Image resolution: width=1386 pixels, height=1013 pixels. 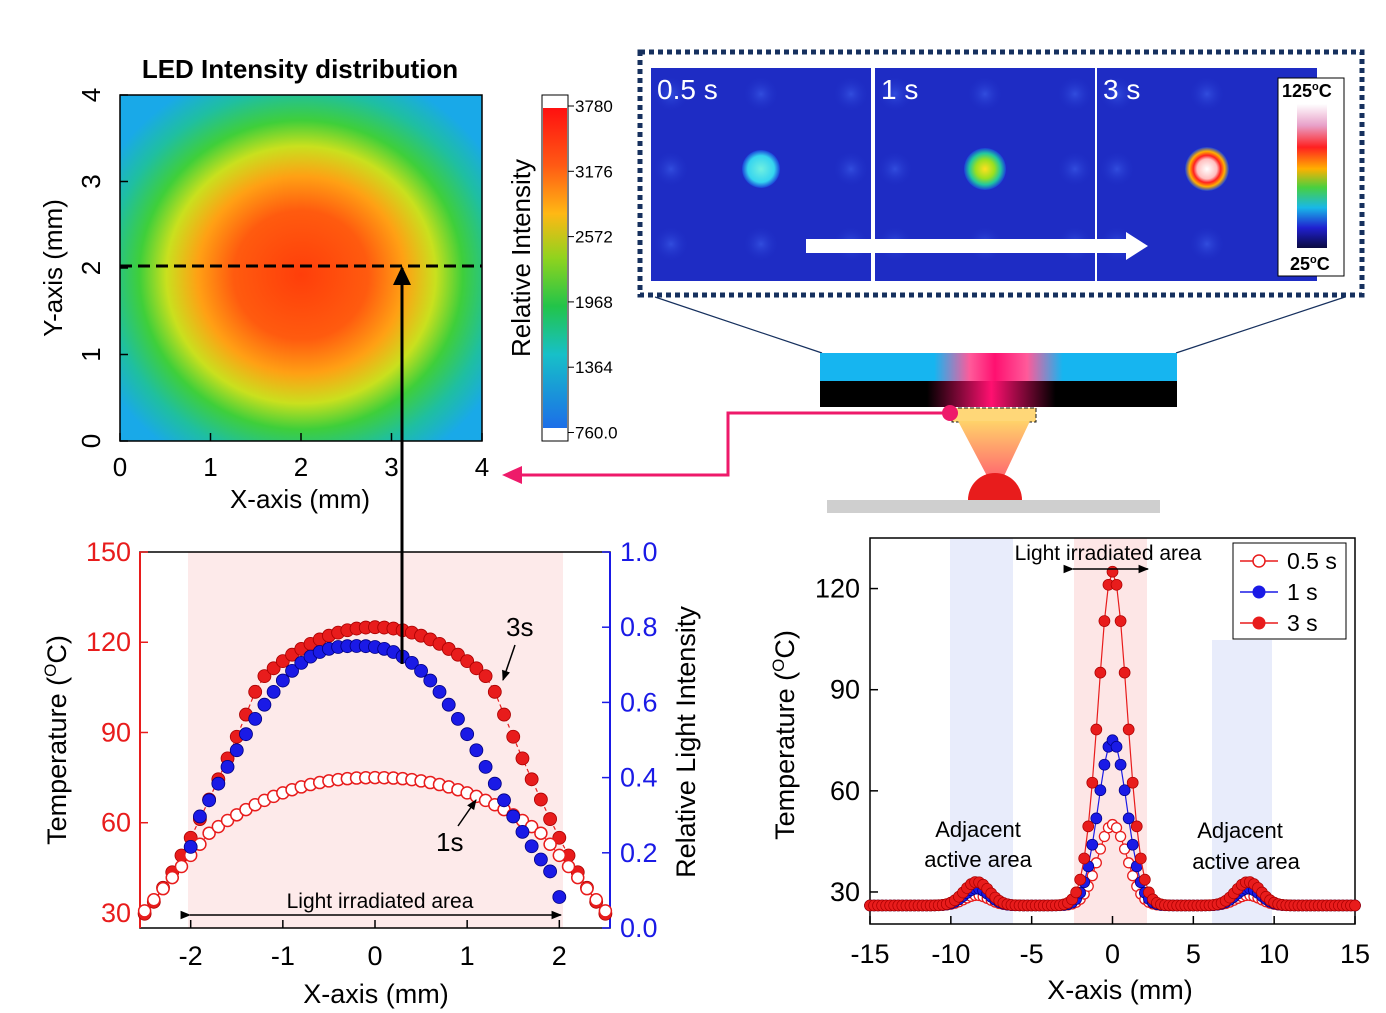 What do you see at coordinates (1112, 954) in the screenshot?
I see `br-x-tick-label: 0` at bounding box center [1112, 954].